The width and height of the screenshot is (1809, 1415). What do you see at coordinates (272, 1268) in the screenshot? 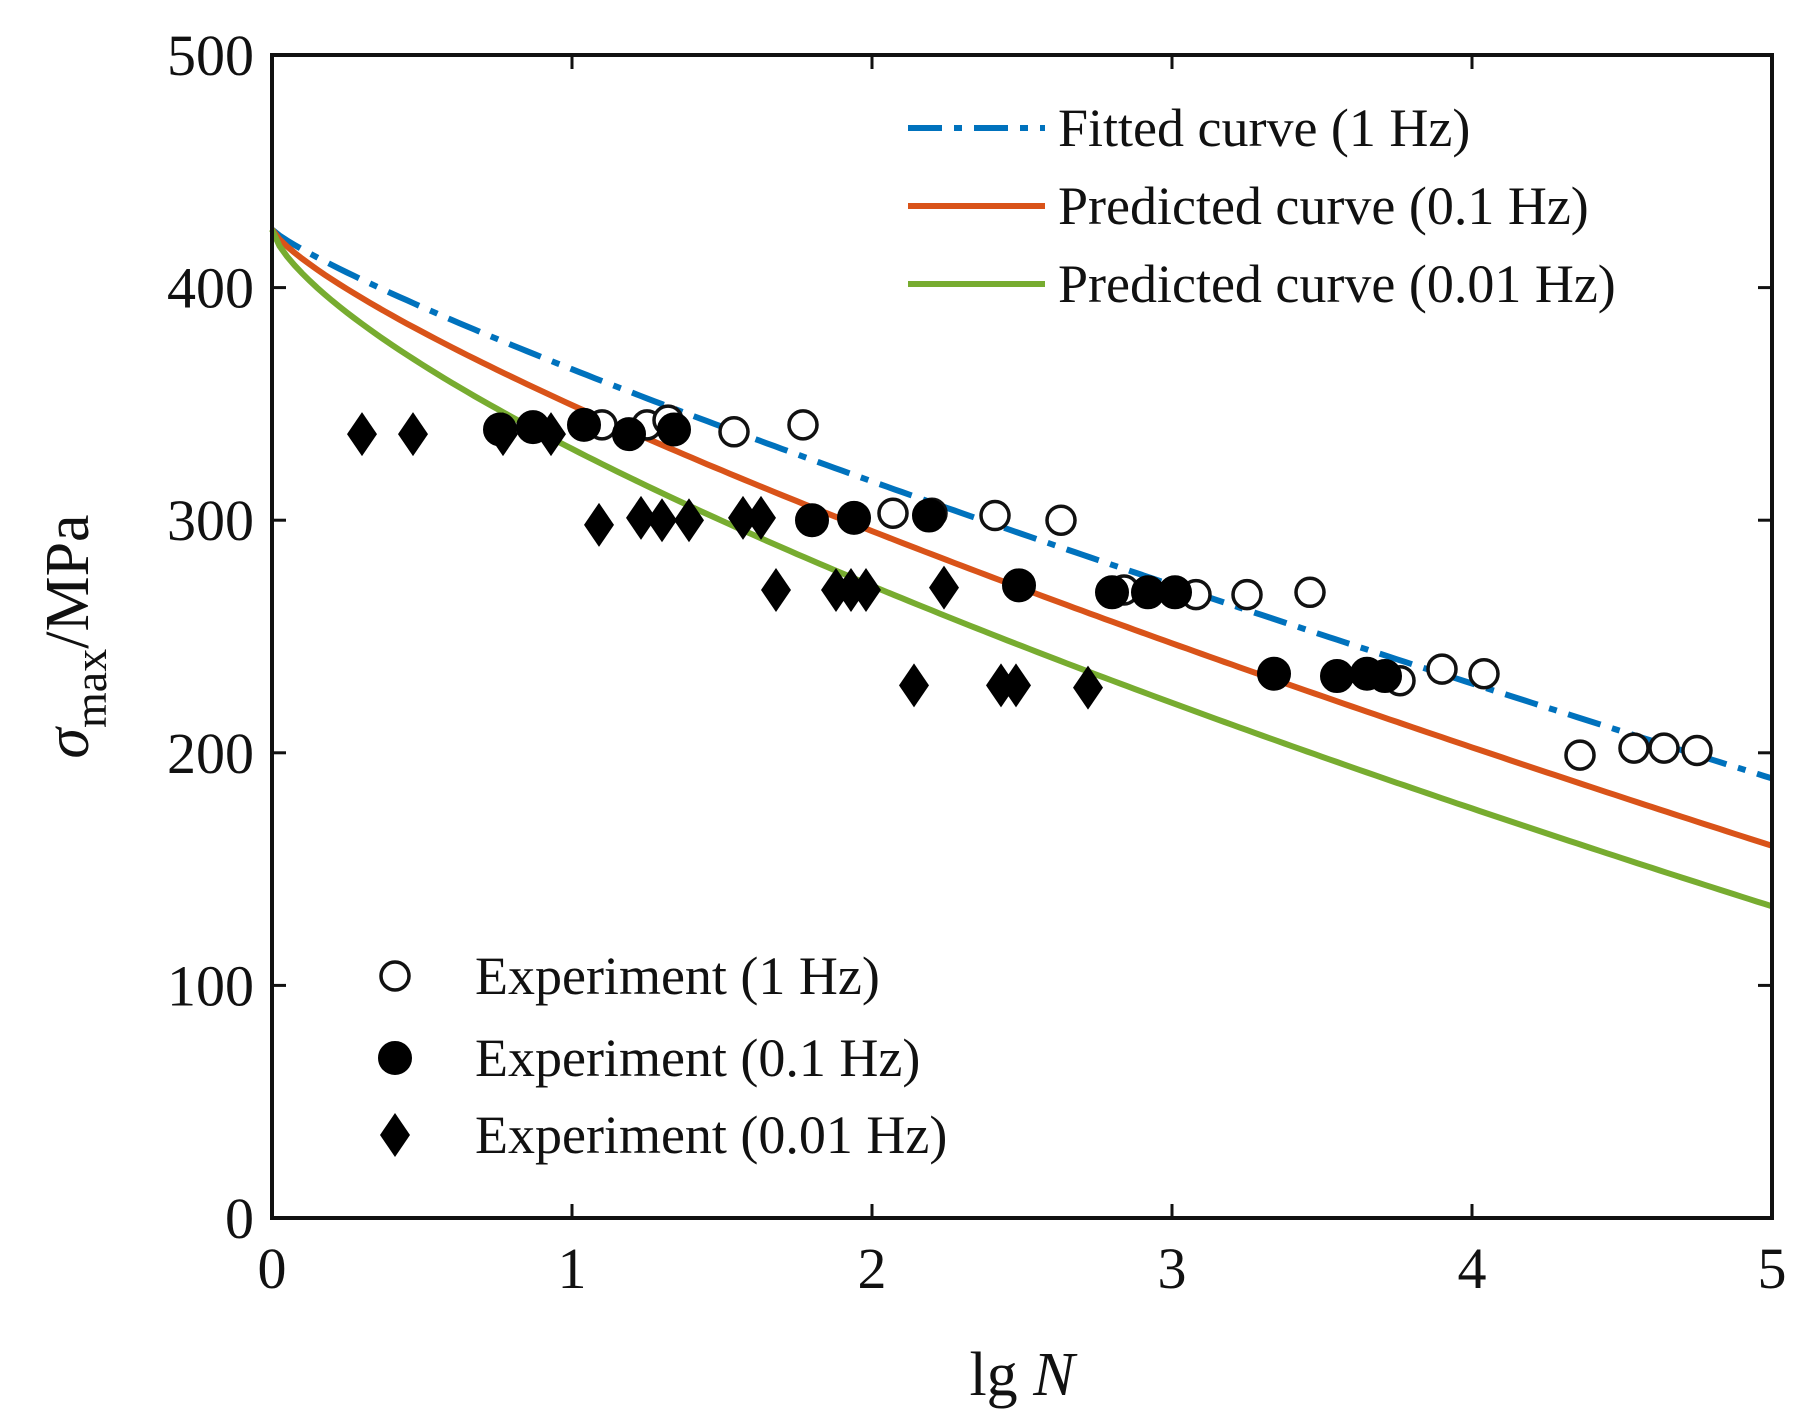
I see `x-tick-label-0: 0` at bounding box center [272, 1268].